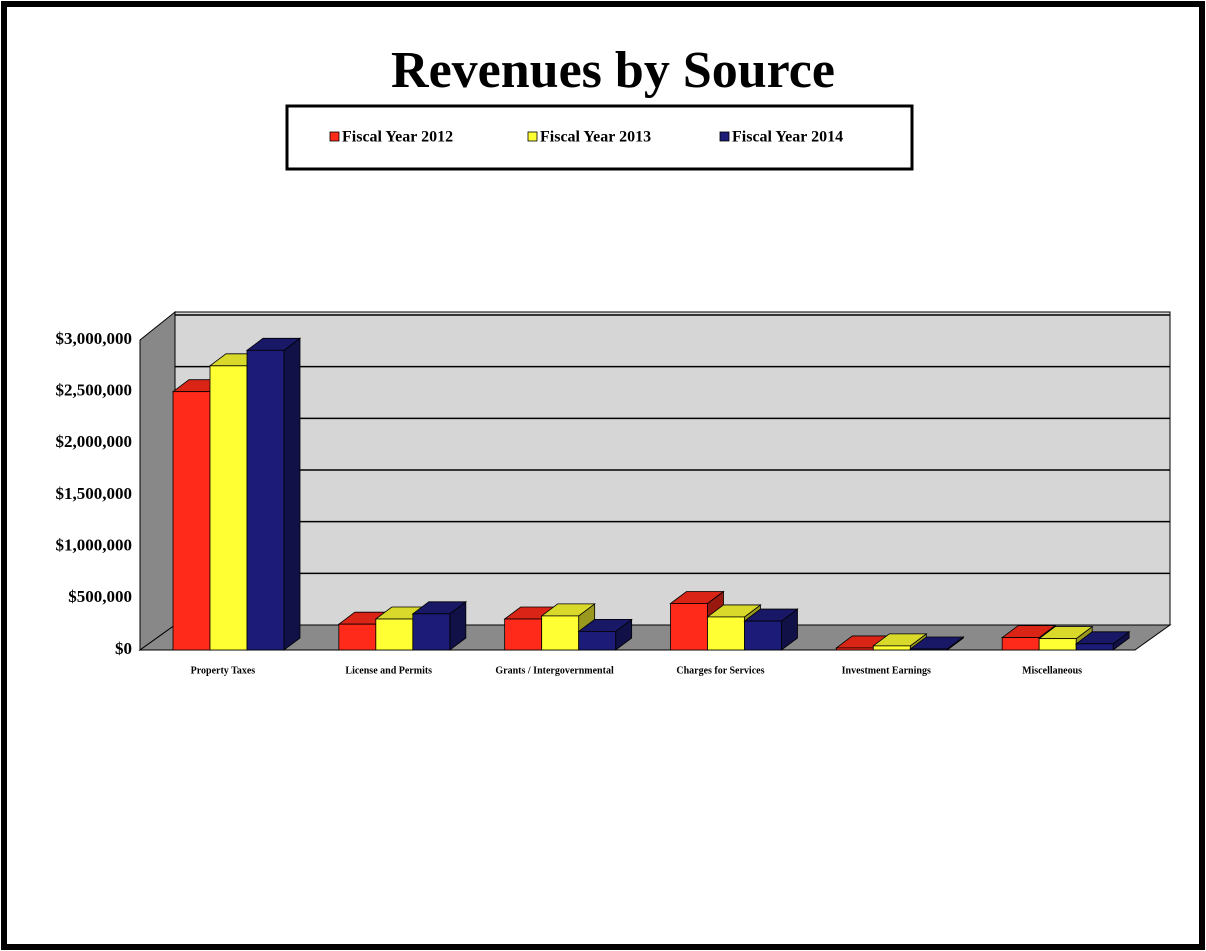 This screenshot has height=951, width=1206. I want to click on x-tick-label: Charges for Services, so click(720, 670).